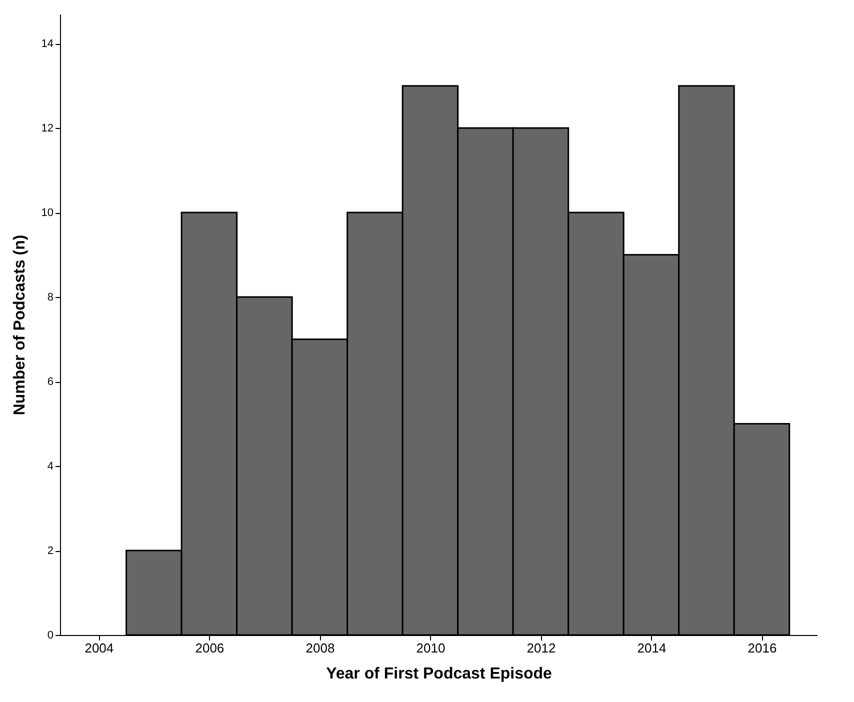 This screenshot has width=854, height=702. What do you see at coordinates (19, 325) in the screenshot?
I see `y-axis-title: Number of Podcasts (n)` at bounding box center [19, 325].